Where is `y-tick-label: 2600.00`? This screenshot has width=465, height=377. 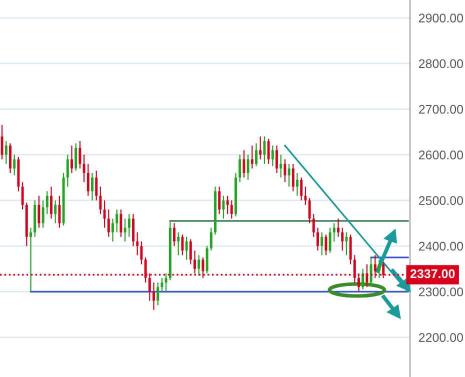
y-tick-label: 2600.00 is located at coordinates (441, 155).